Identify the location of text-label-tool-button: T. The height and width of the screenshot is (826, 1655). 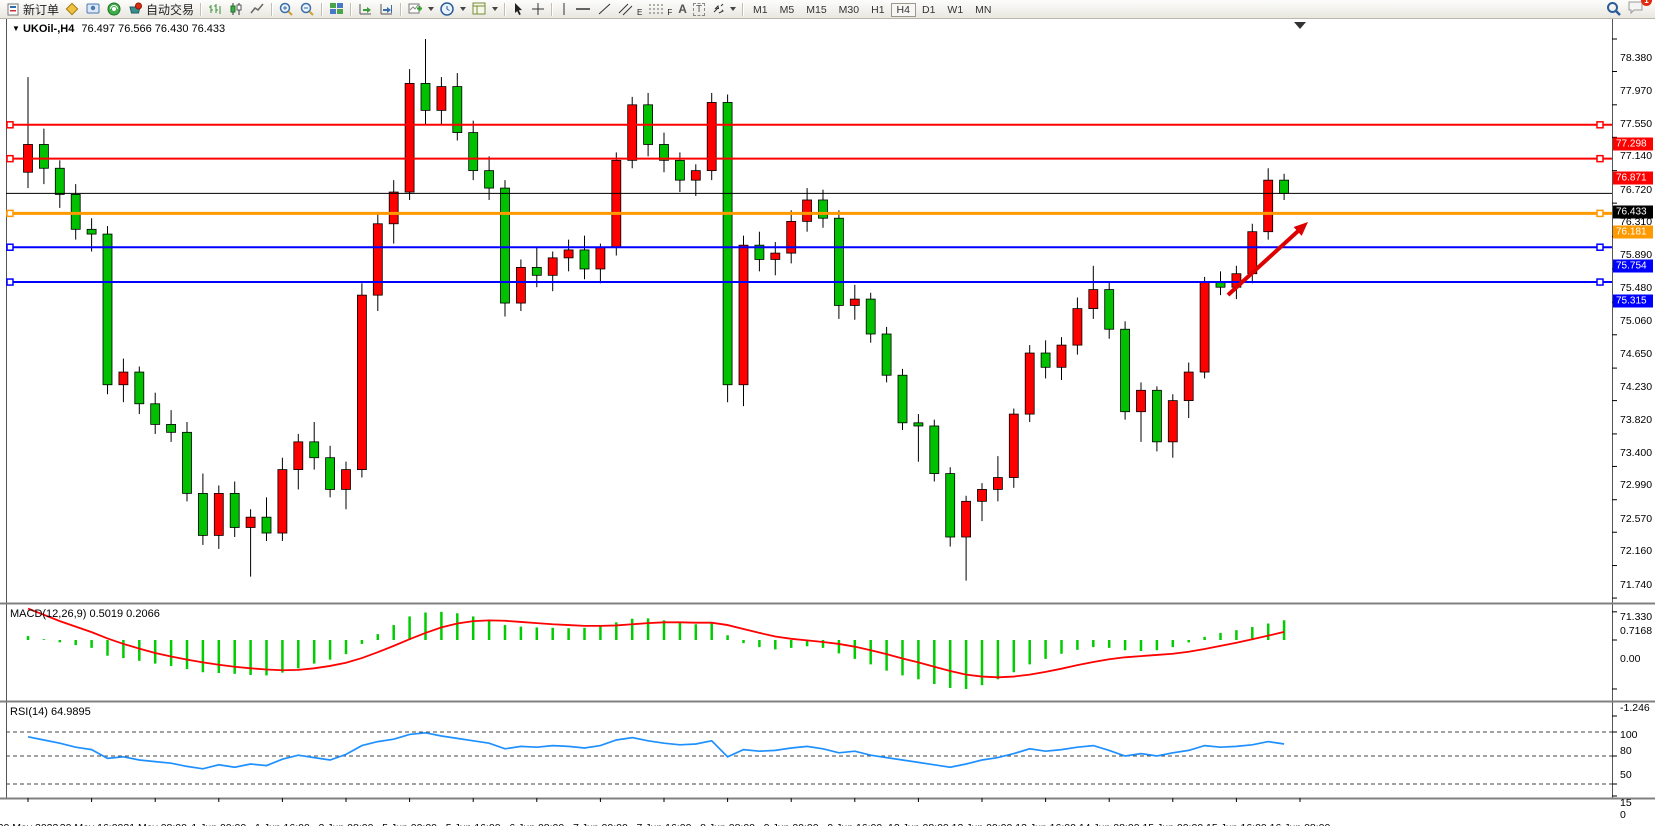
(699, 9).